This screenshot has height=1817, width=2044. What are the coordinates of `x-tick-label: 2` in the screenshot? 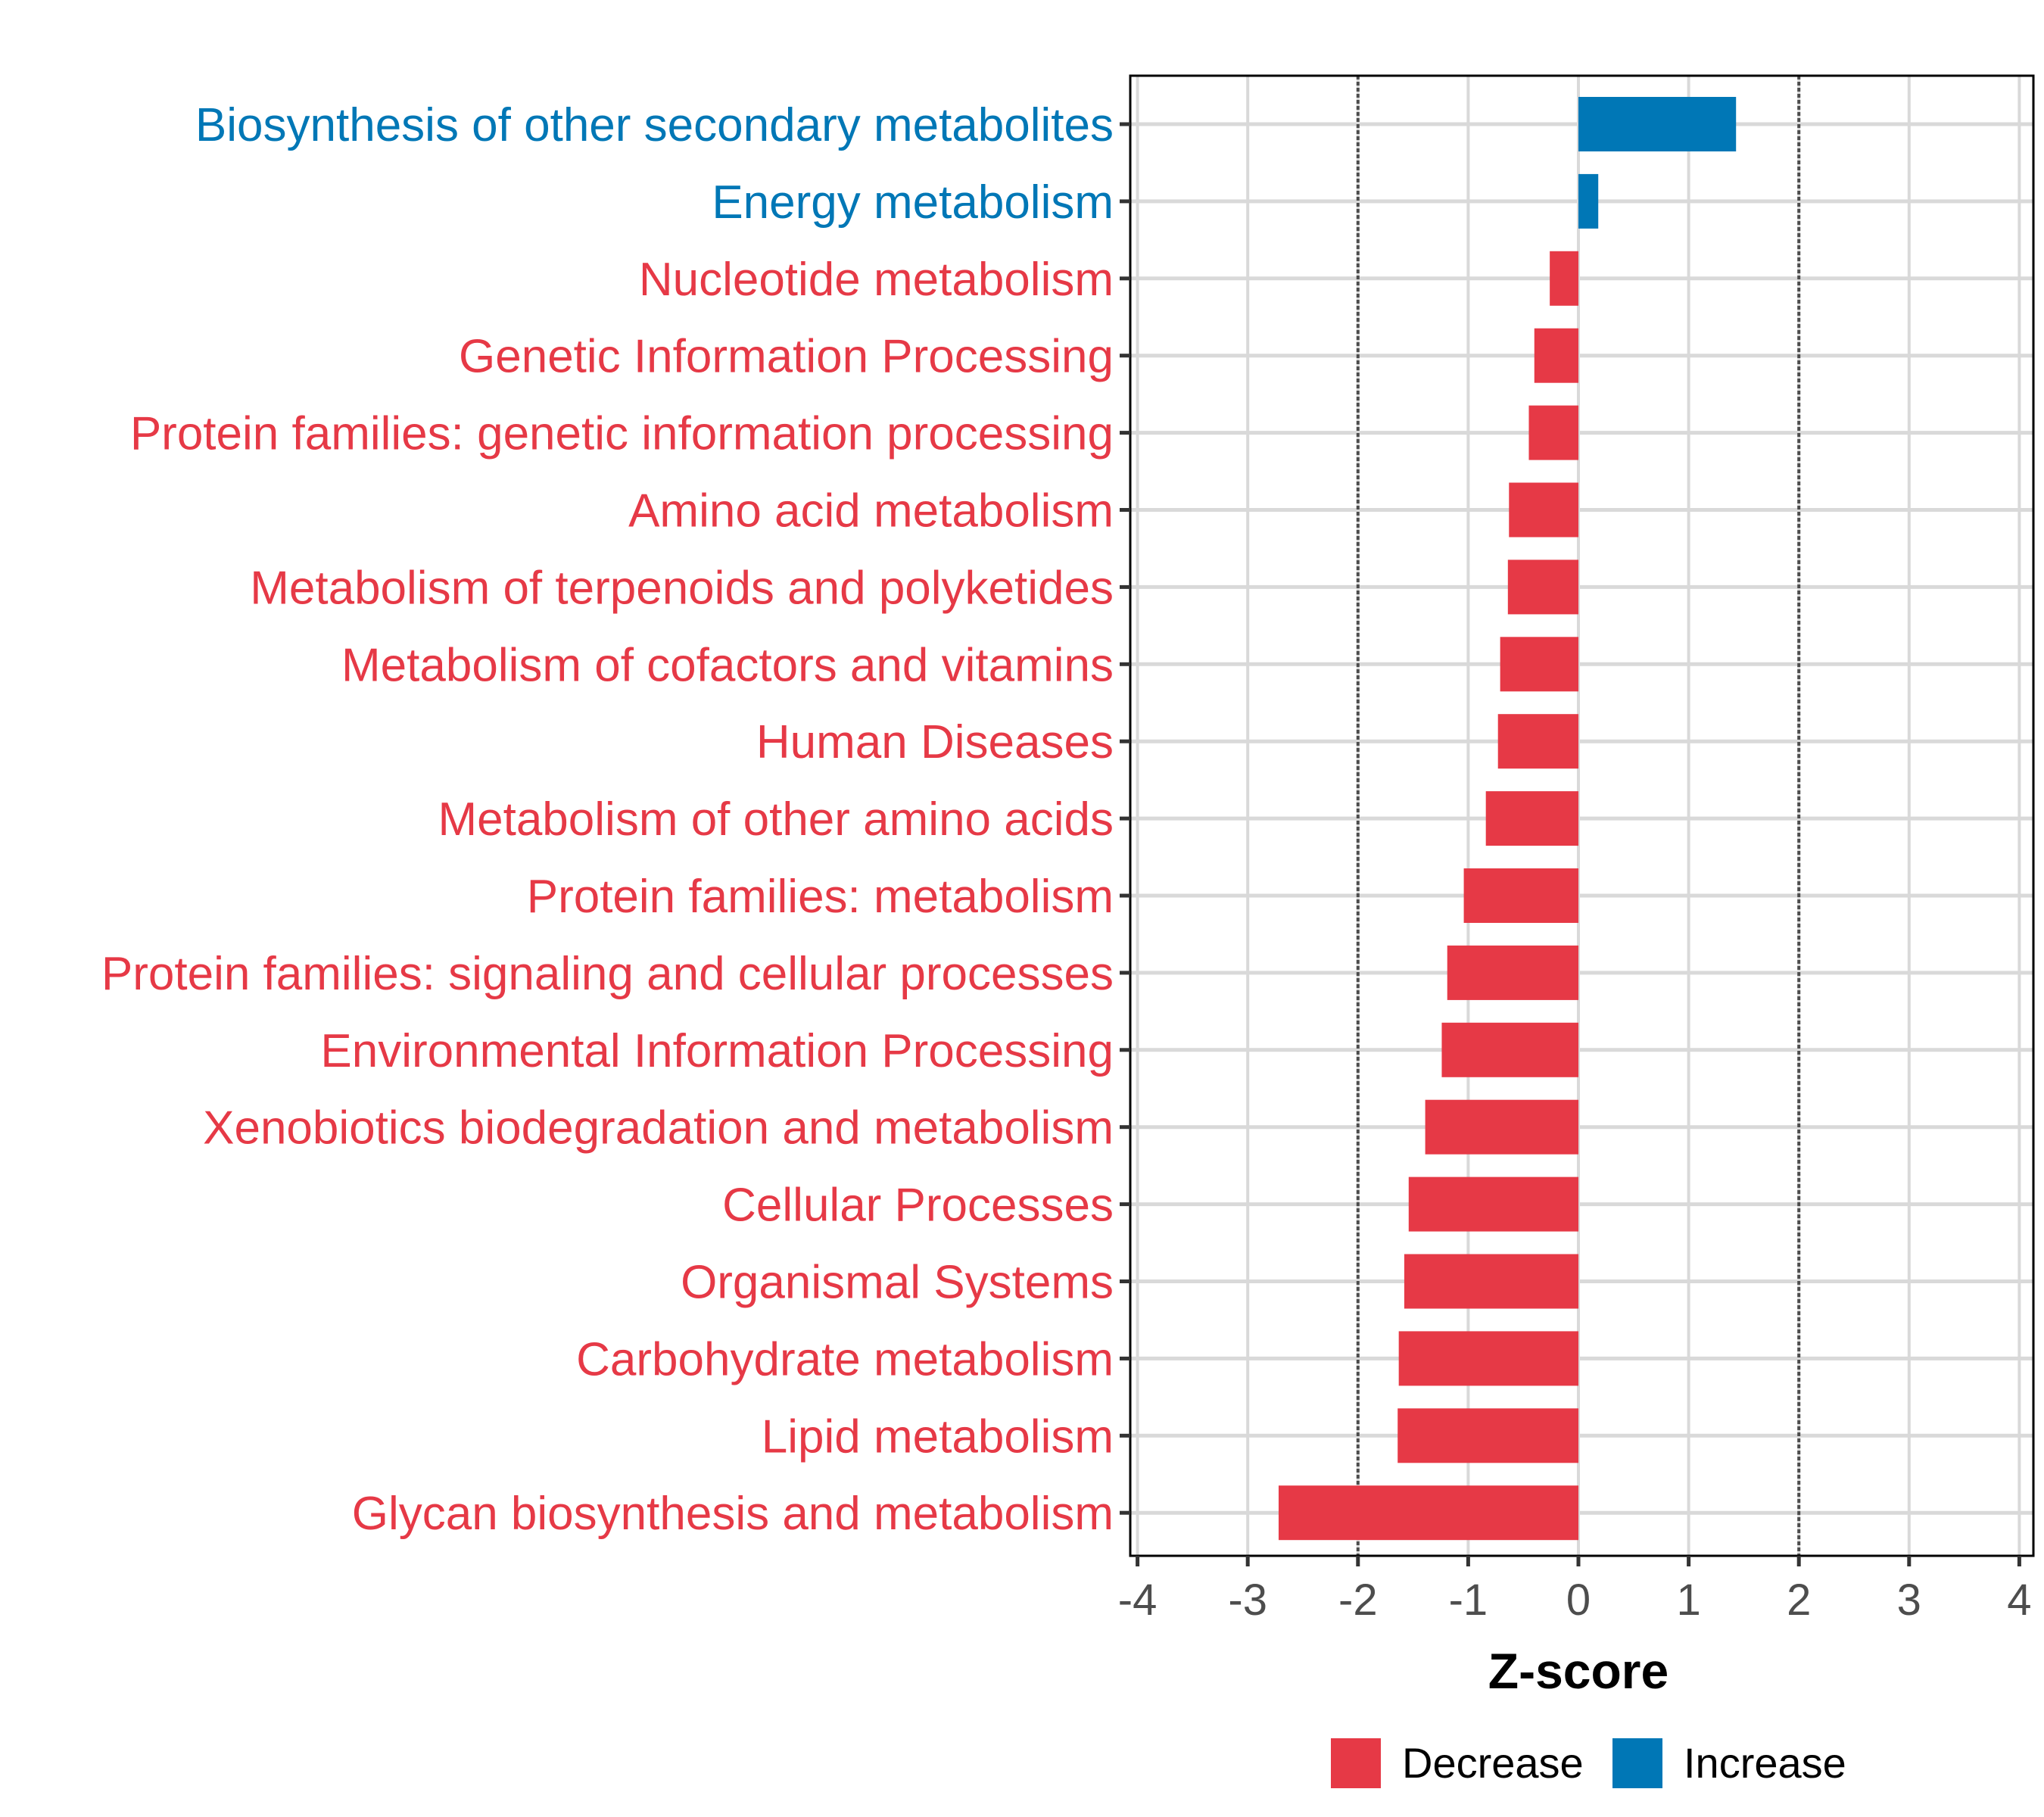 It's located at (1799, 1600).